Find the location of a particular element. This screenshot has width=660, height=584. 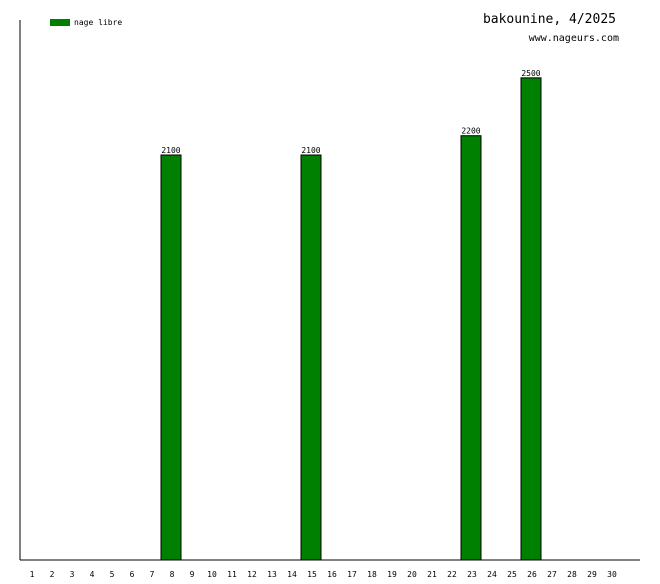

chart-title: bakounine, 4/2025 is located at coordinates (549, 19).